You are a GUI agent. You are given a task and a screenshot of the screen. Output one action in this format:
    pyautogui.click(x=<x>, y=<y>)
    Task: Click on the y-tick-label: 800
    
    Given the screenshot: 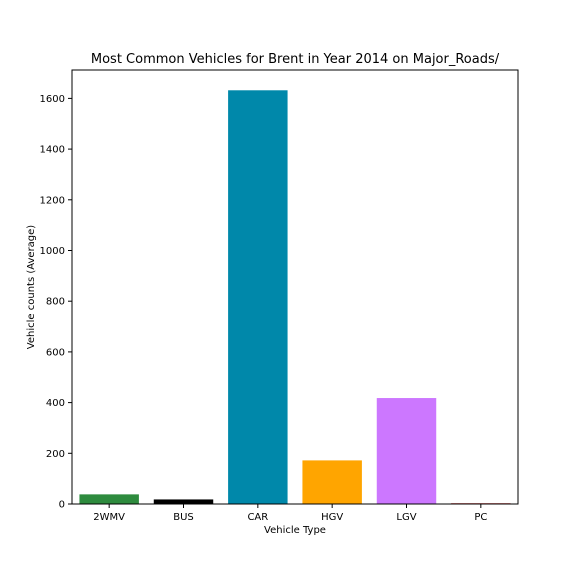 What is the action you would take?
    pyautogui.click(x=55, y=302)
    